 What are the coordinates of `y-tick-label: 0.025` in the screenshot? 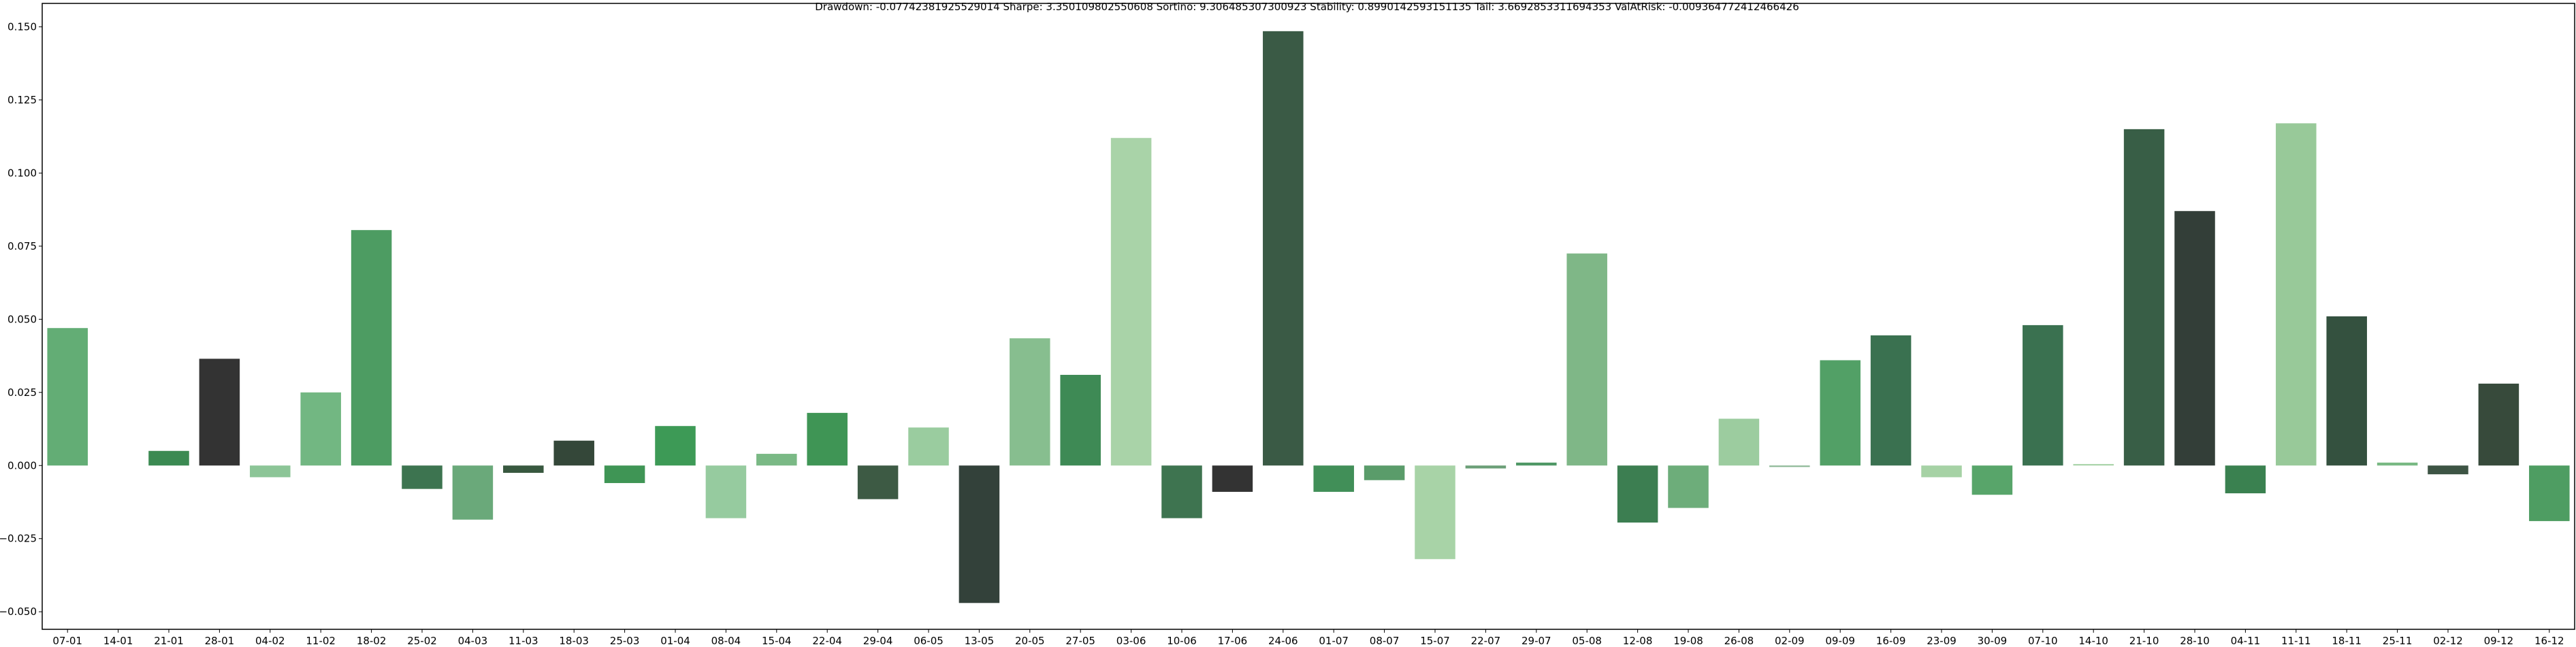 It's located at (22, 392).